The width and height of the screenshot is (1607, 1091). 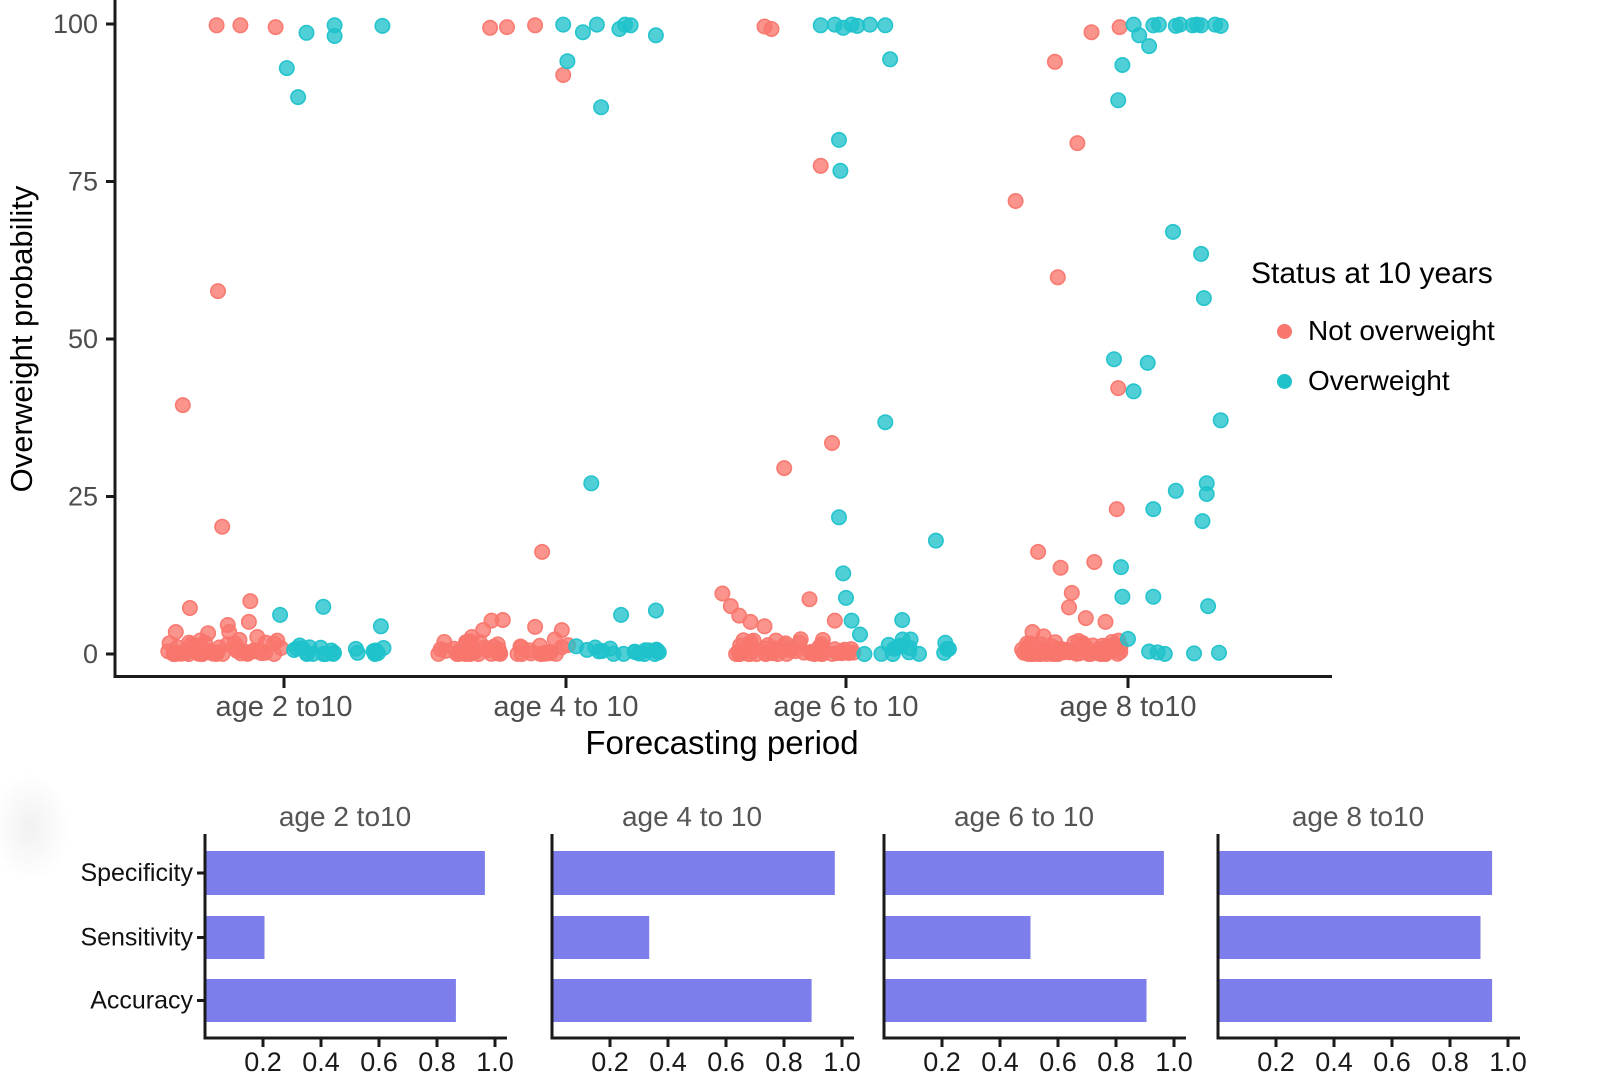 I want to click on legend-item-label-overweight: Overweight, so click(x=1379, y=380).